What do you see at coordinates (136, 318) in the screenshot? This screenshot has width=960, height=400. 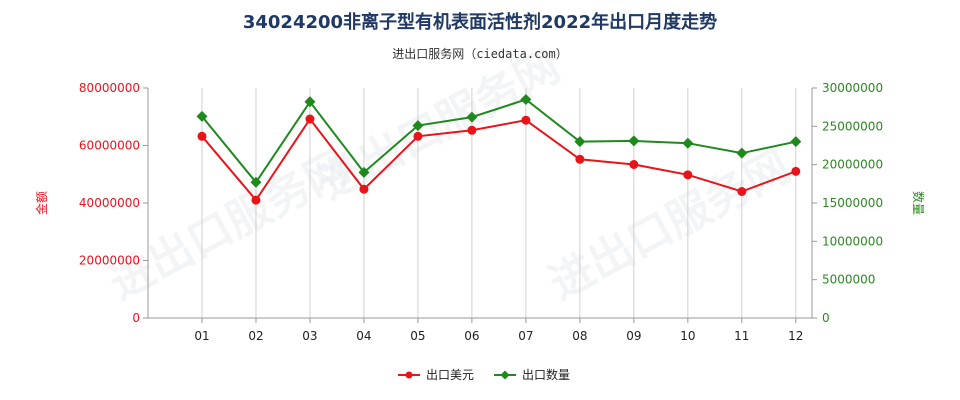 I see `y-left-tick-label: 0` at bounding box center [136, 318].